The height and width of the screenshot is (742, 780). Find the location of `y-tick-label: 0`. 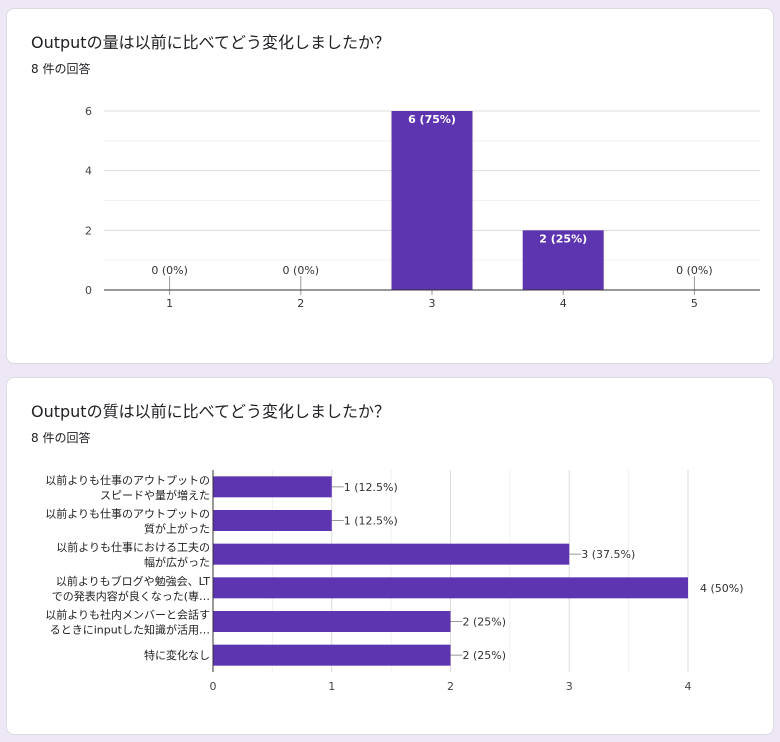

y-tick-label: 0 is located at coordinates (88, 290).